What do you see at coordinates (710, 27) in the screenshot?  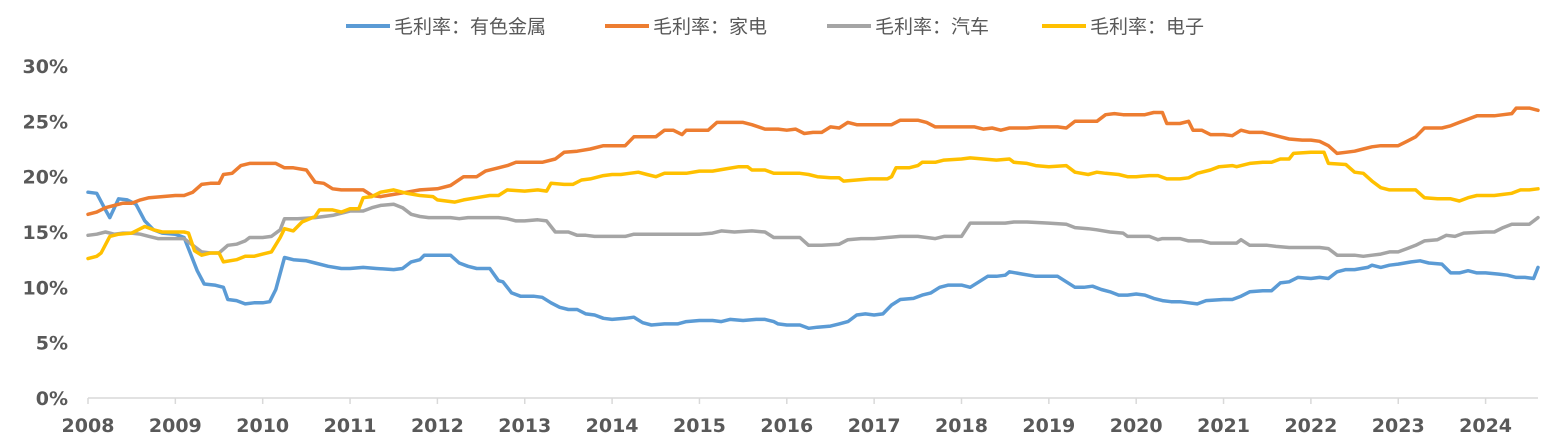 I see `legend-label: 毛利率：家电` at bounding box center [710, 27].